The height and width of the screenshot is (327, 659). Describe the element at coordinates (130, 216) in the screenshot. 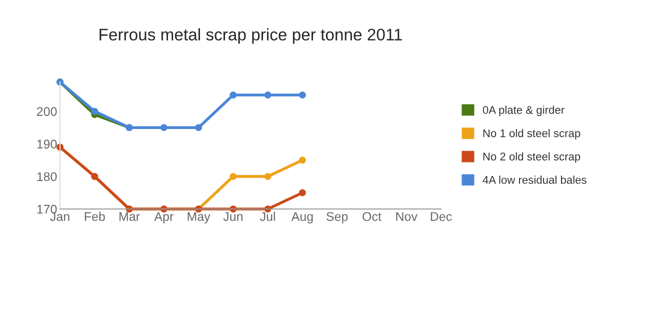

I see `x-tick-label: Mar` at that location.